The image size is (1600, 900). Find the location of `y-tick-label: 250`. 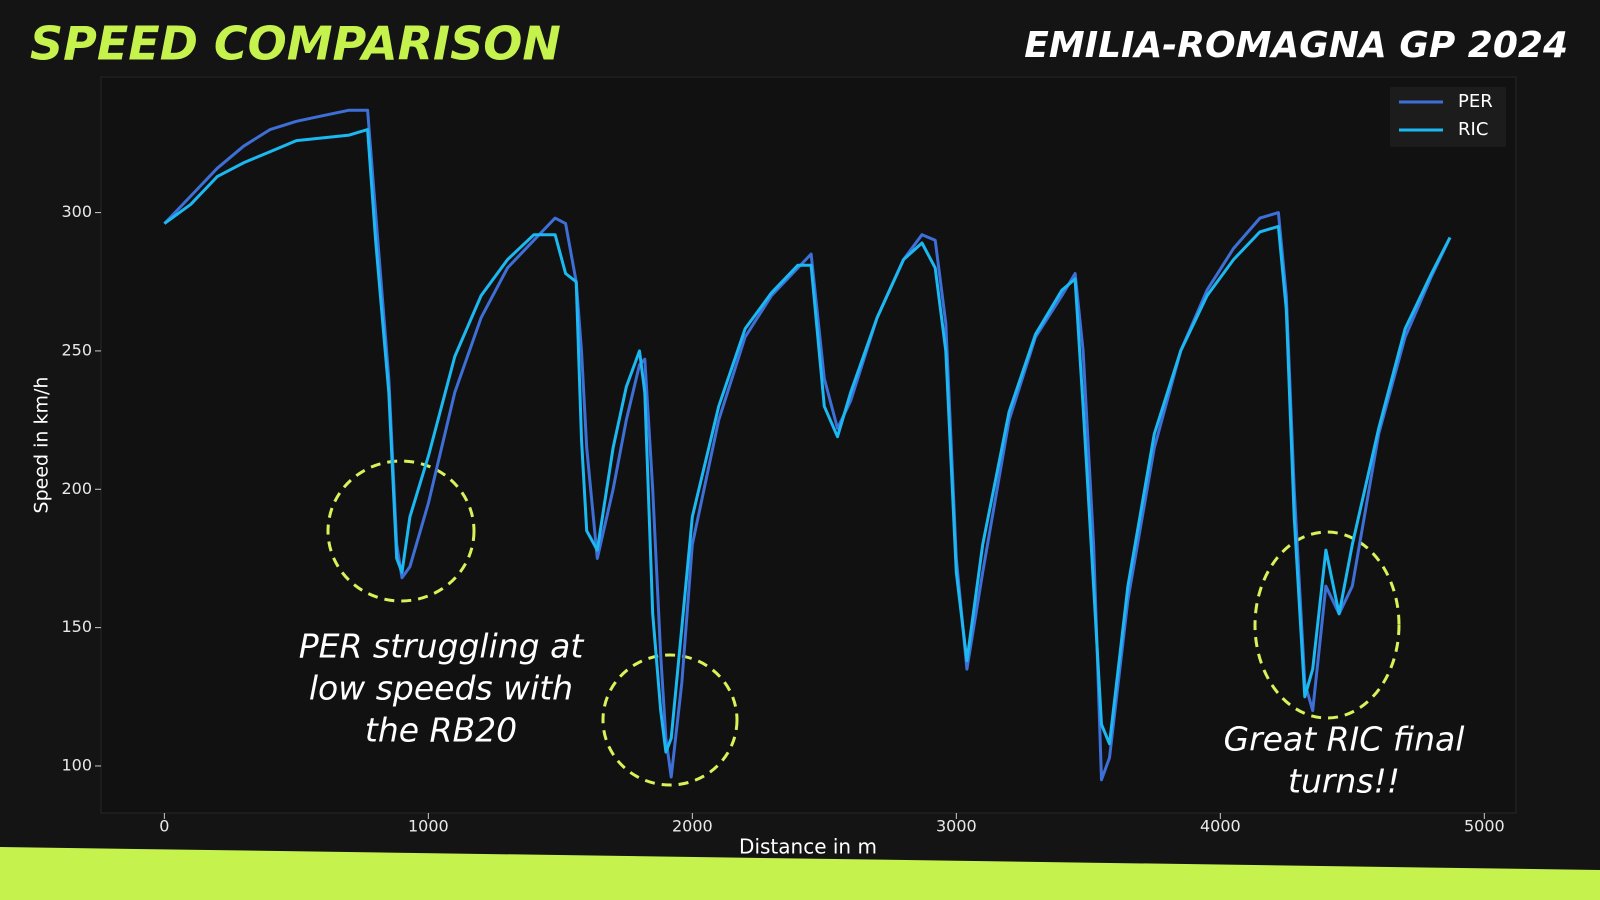

y-tick-label: 250 is located at coordinates (76, 349).